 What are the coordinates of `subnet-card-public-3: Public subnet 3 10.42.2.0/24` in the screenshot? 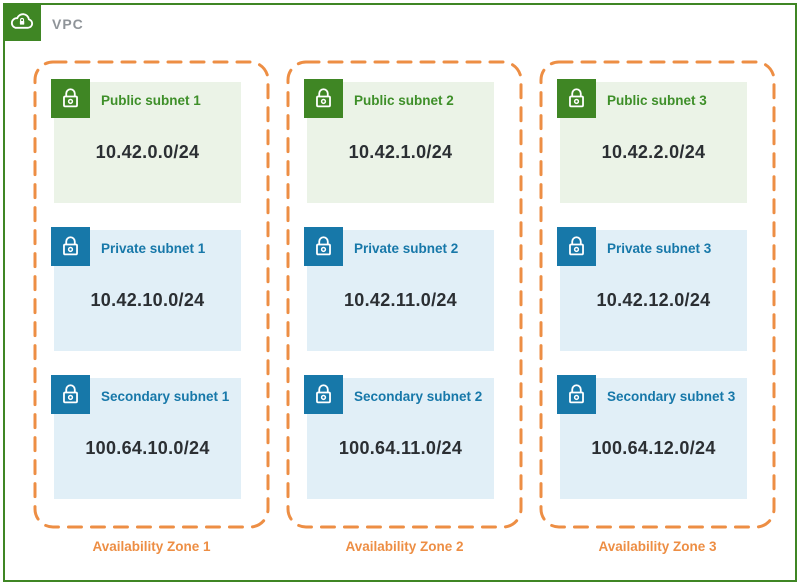 It's located at (652, 141).